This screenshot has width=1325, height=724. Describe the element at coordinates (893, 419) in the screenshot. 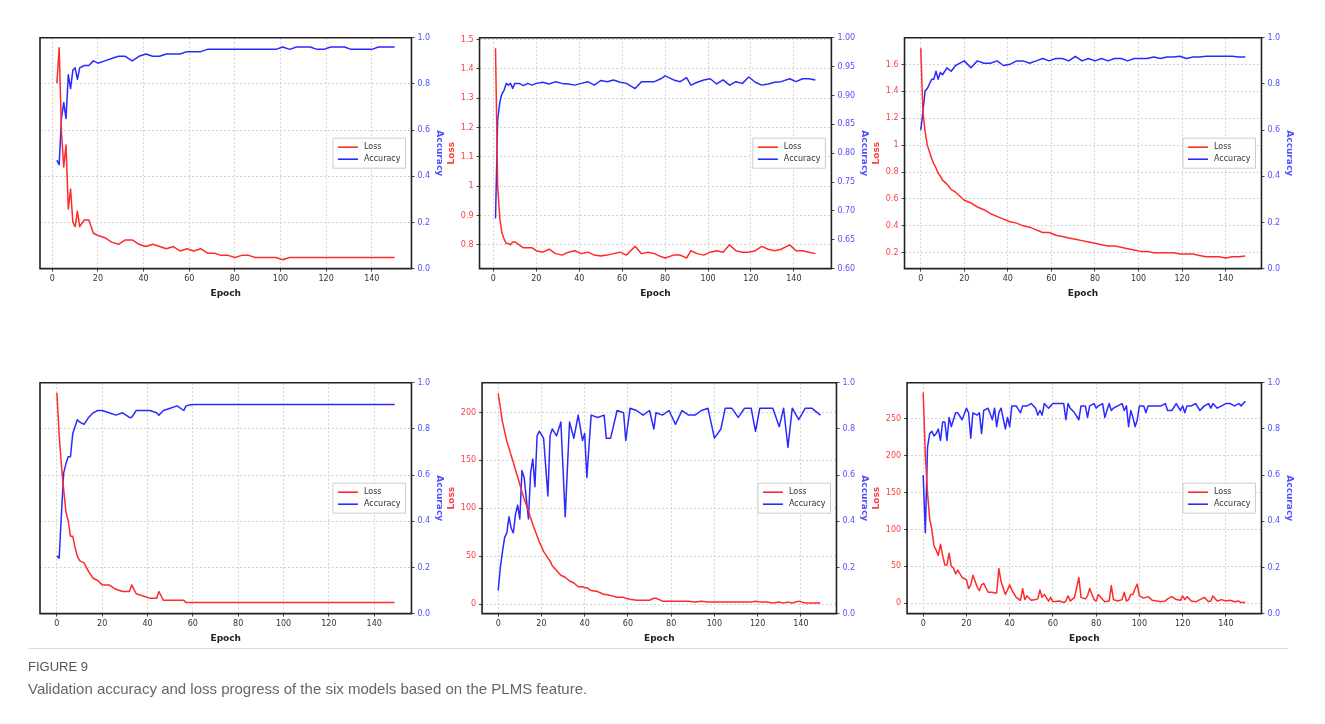

I see `y-tick-label: 250` at that location.